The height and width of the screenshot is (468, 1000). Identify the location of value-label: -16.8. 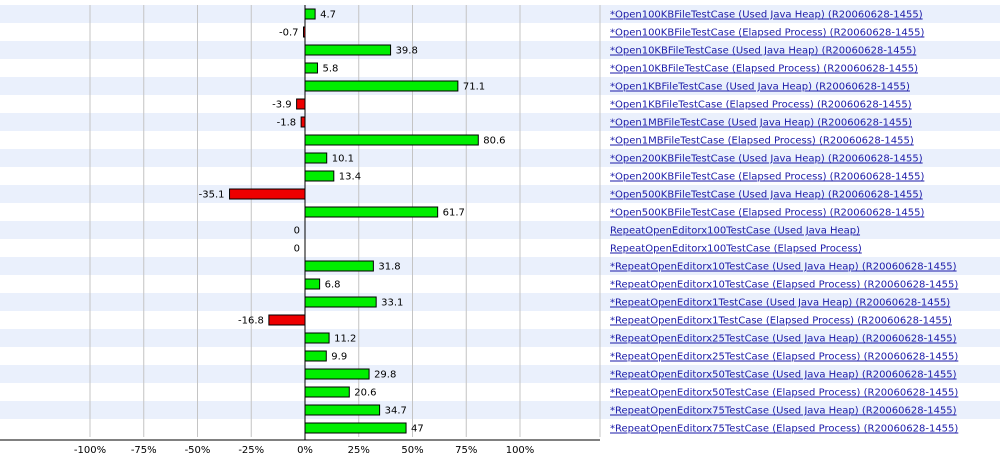
(251, 321).